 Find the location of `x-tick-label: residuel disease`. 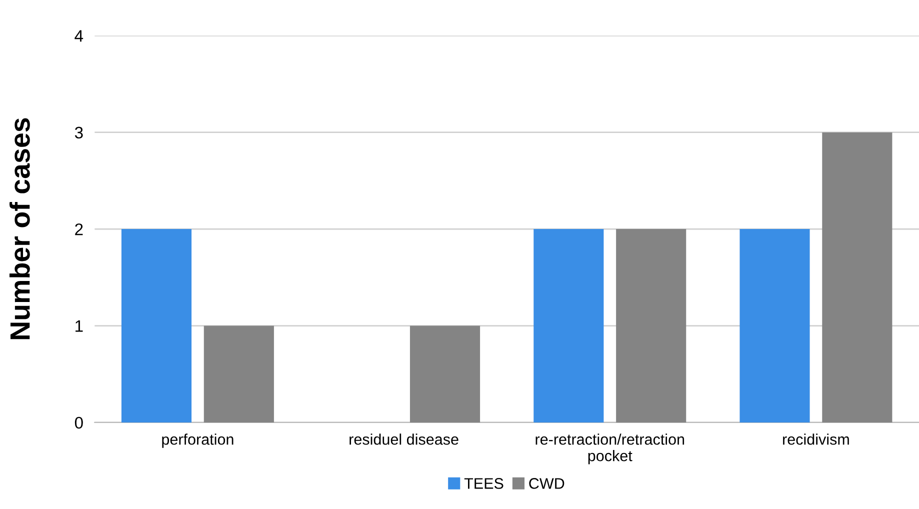

x-tick-label: residuel disease is located at coordinates (404, 439).